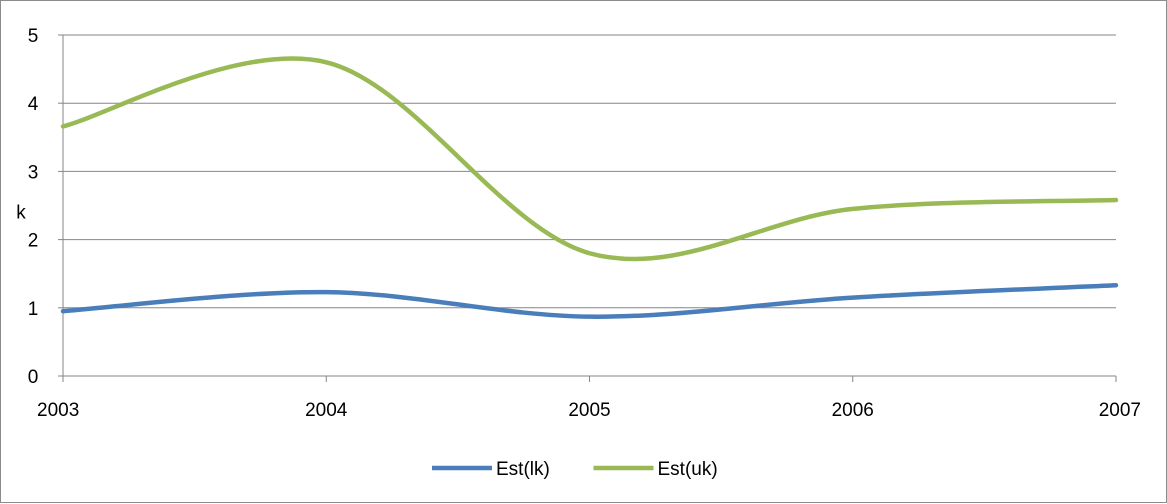 Image resolution: width=1167 pixels, height=504 pixels. I want to click on x-tick-label: 2007, so click(1120, 410).